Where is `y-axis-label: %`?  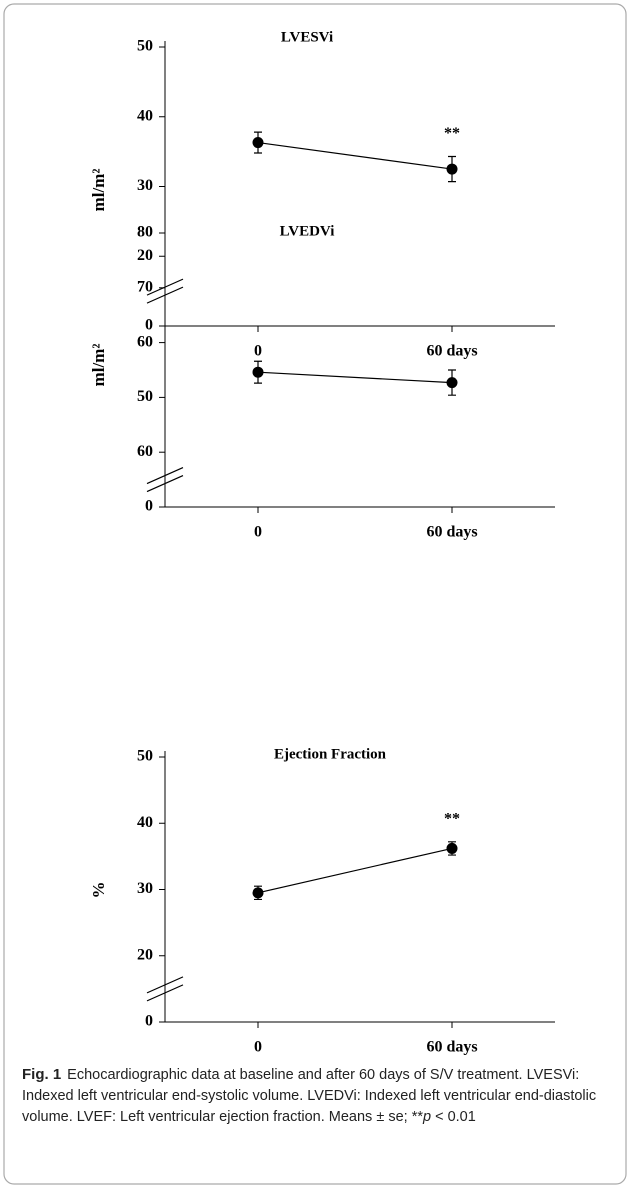 y-axis-label: % is located at coordinates (98, 890).